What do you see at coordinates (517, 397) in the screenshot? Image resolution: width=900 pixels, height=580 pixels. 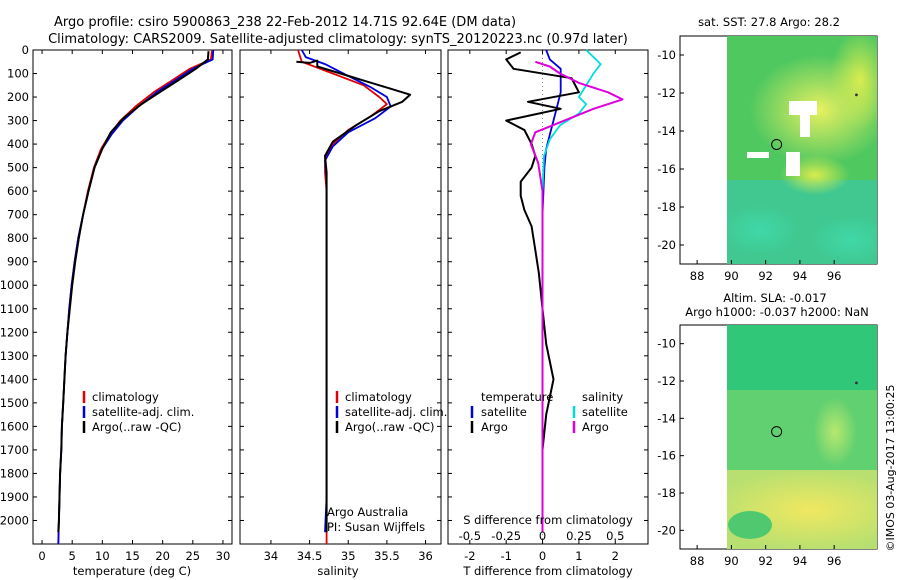 I see `legend-title-temperature: temperature` at bounding box center [517, 397].